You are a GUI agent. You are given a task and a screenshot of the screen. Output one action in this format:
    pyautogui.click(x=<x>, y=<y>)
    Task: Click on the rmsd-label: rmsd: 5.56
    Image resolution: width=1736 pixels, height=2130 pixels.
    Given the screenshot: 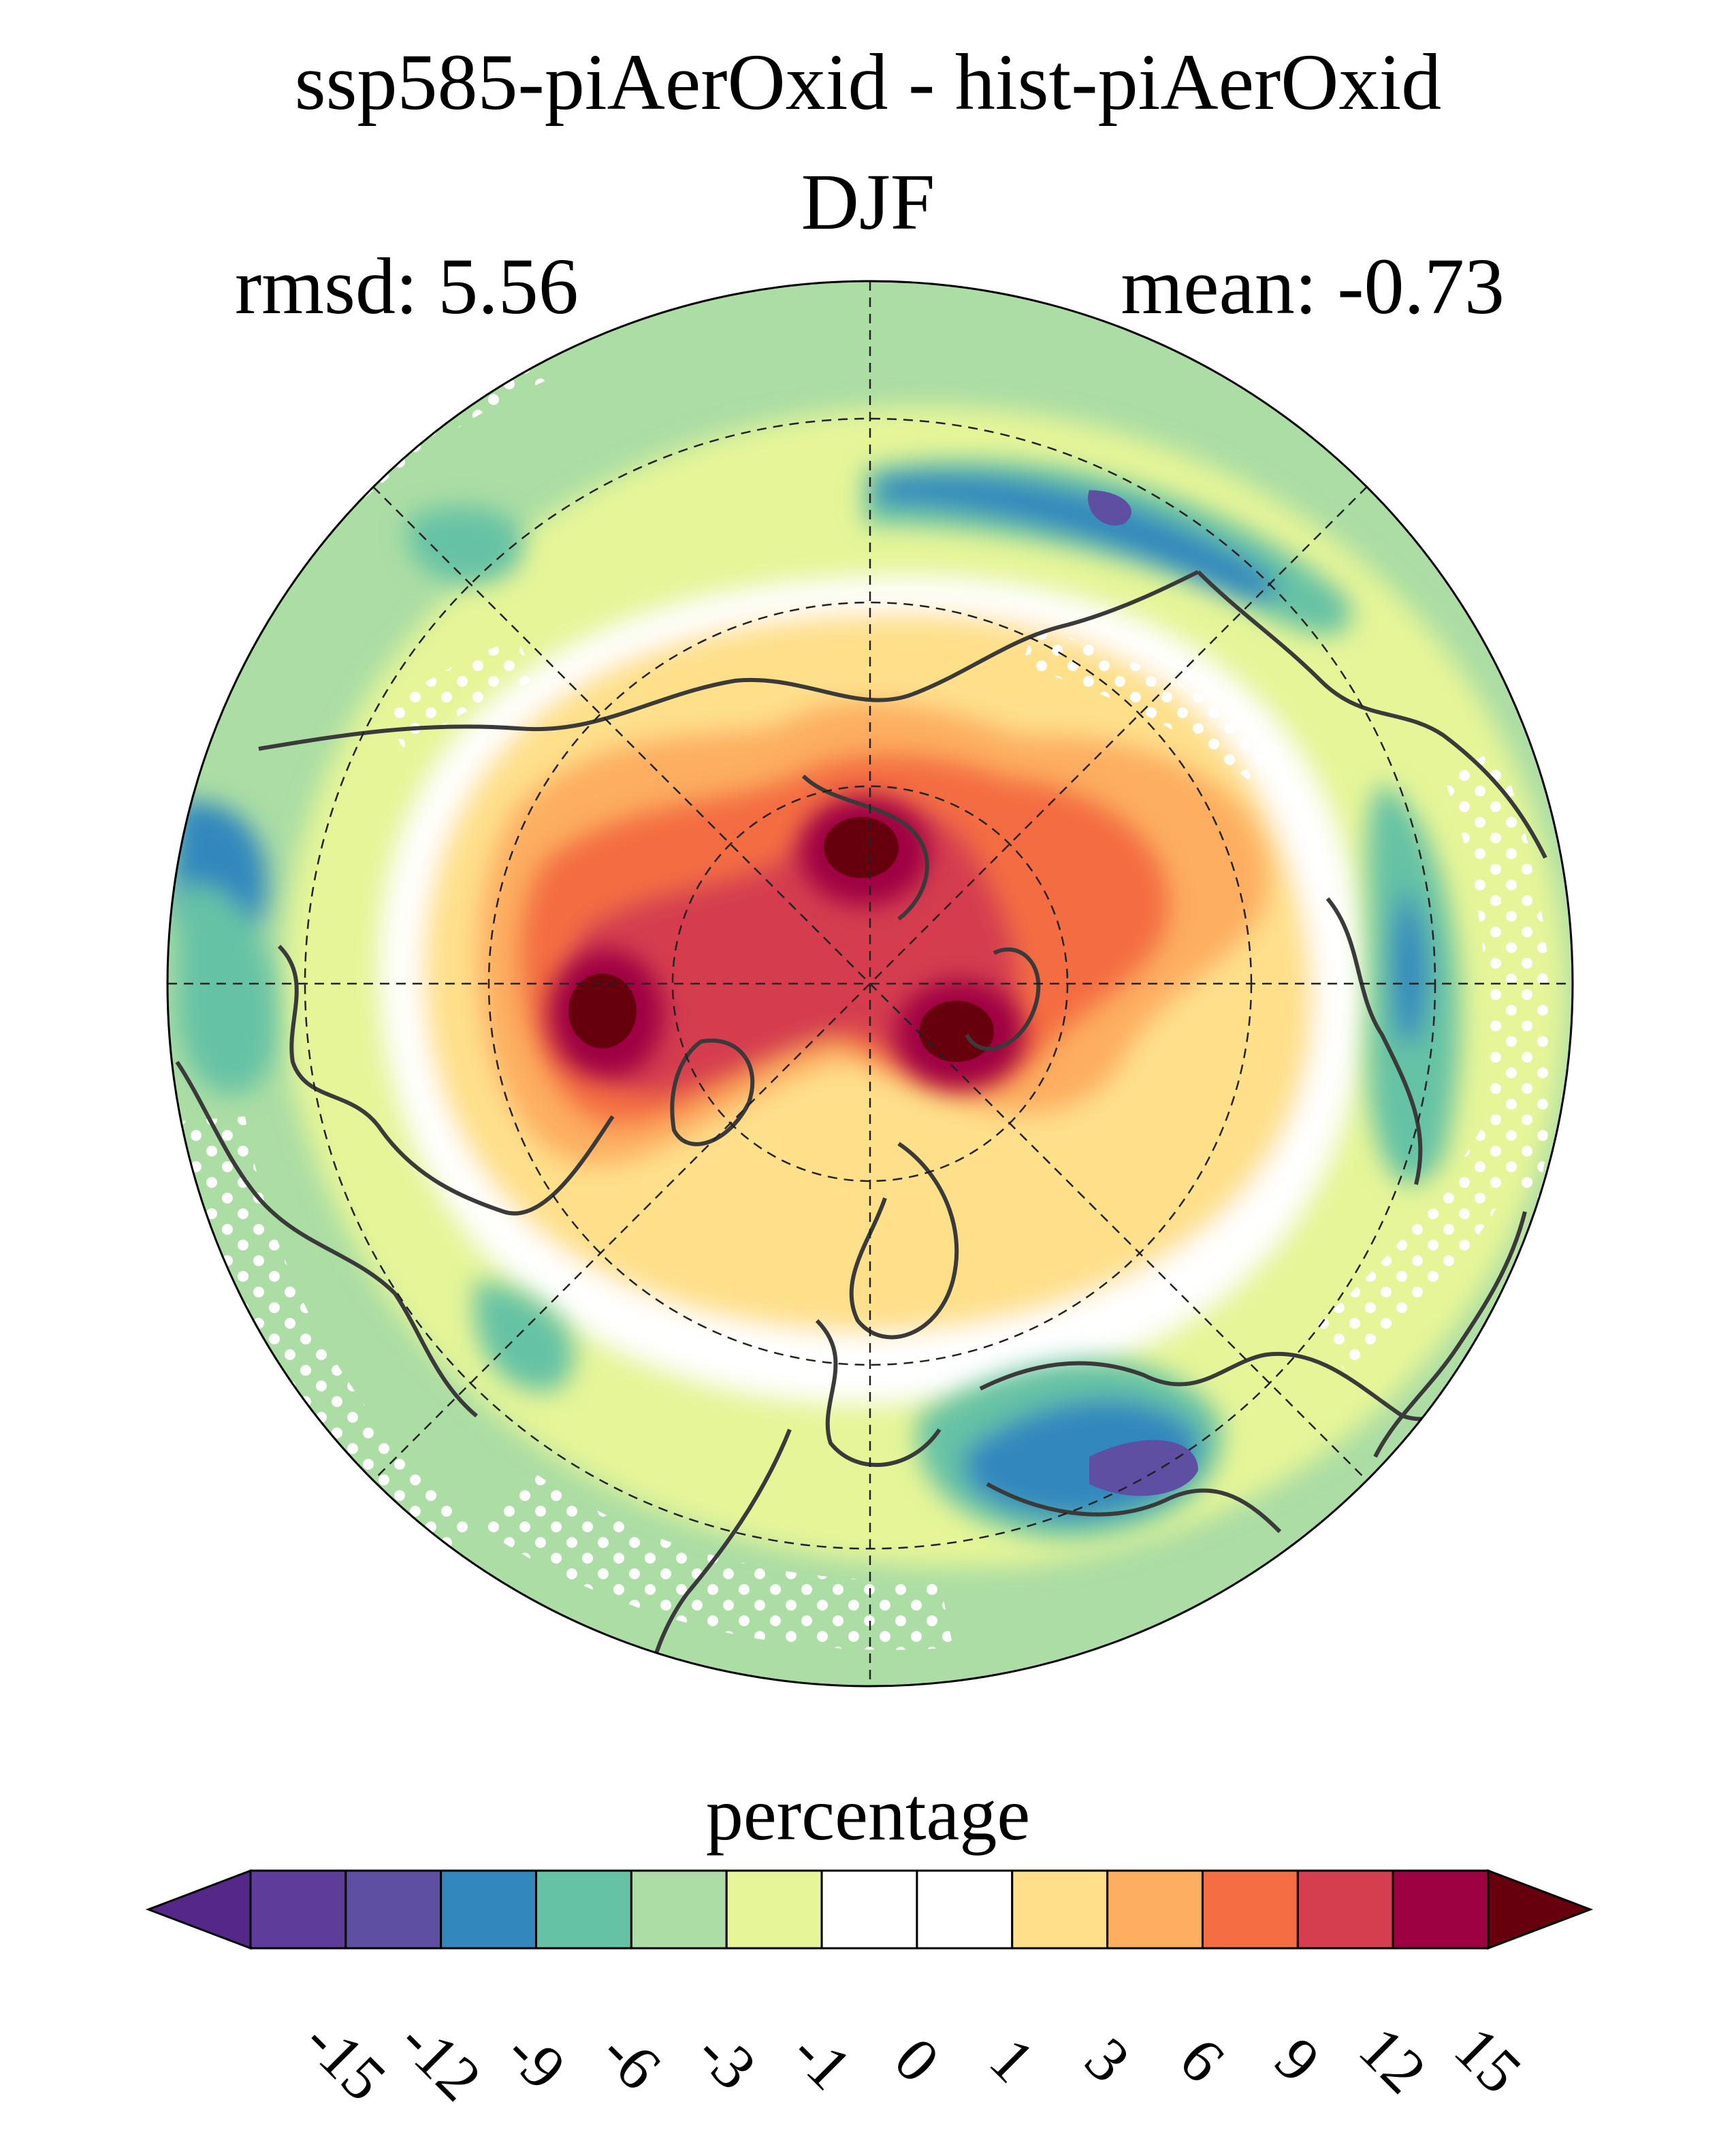 What is the action you would take?
    pyautogui.click(x=407, y=286)
    